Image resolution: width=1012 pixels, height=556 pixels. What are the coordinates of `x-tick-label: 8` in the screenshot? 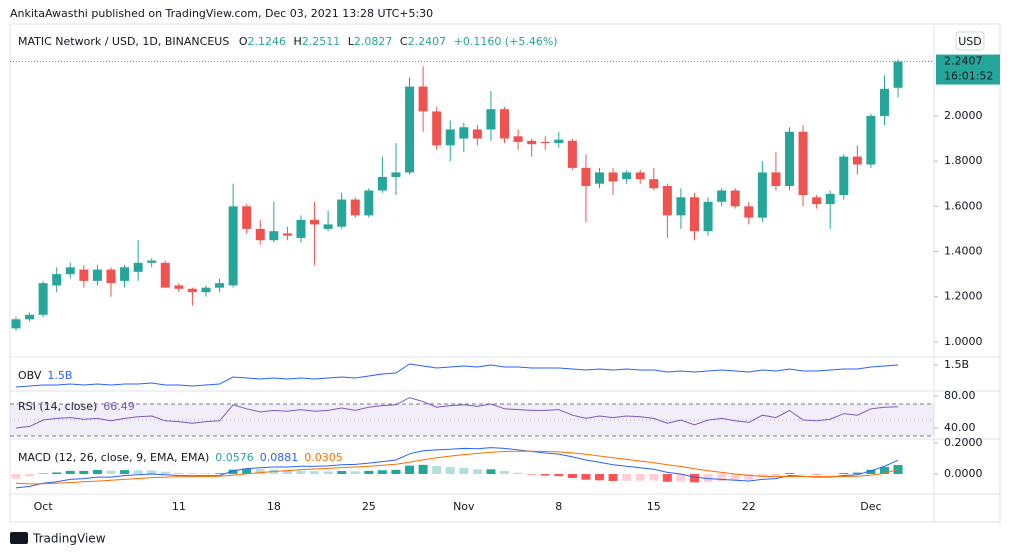 It's located at (558, 506).